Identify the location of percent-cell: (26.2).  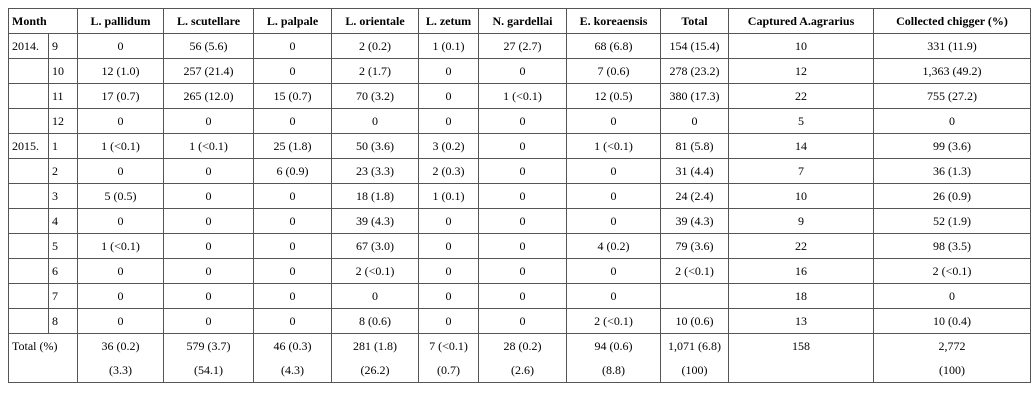
(375, 370).